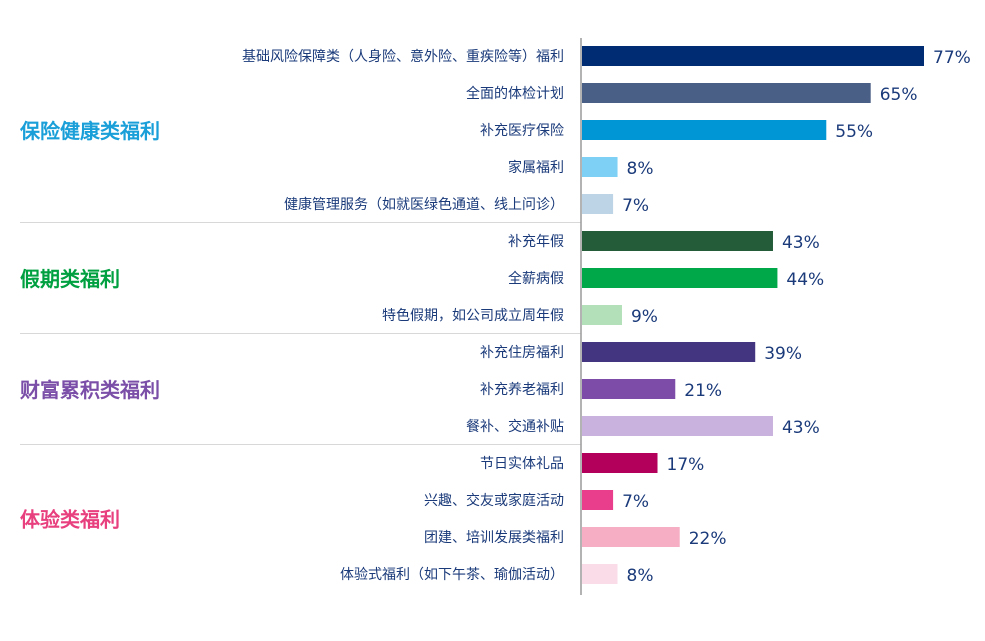  What do you see at coordinates (452, 575) in the screenshot?
I see `bar-label: 体验式福利（如下午茶、瑜伽活动）` at bounding box center [452, 575].